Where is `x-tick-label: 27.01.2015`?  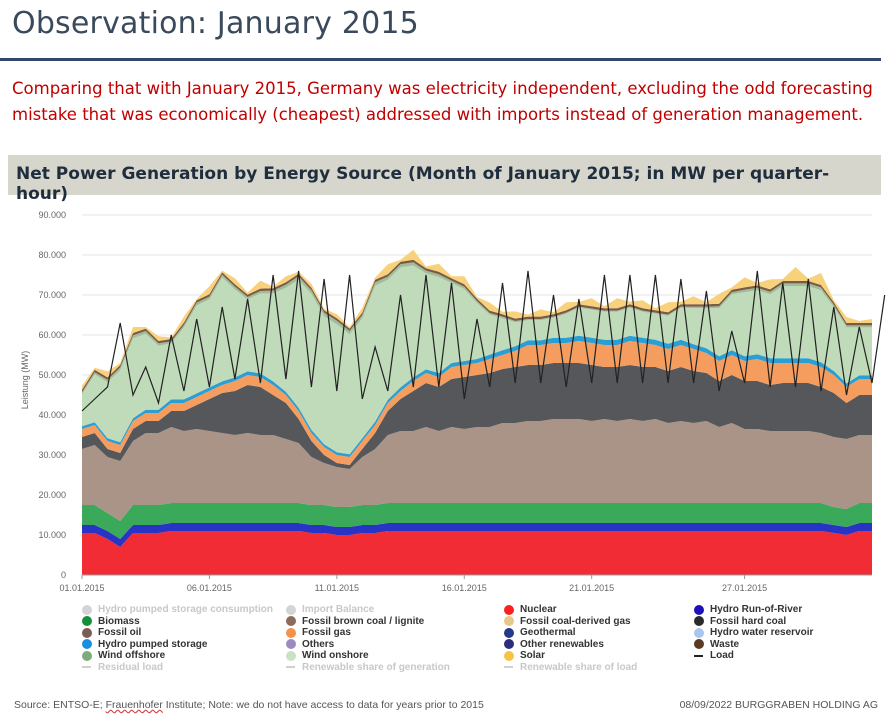 x-tick-label: 27.01.2015 is located at coordinates (744, 588).